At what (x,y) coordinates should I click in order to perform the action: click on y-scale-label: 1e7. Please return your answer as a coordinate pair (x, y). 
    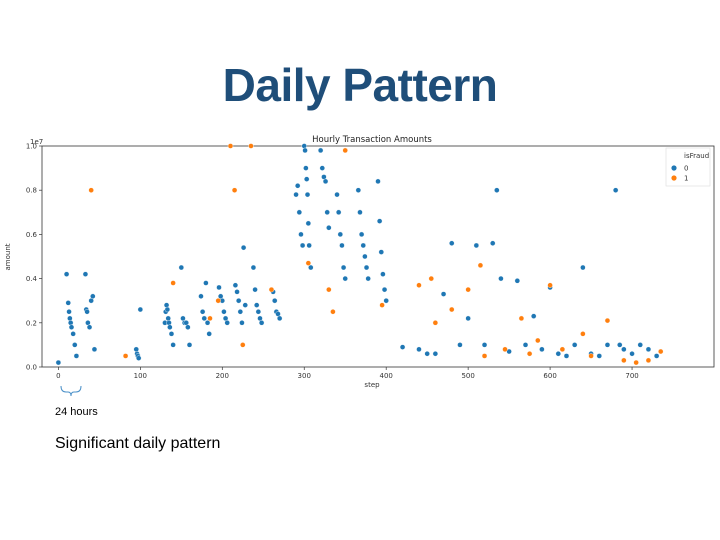
    Looking at the image, I should click on (36, 142).